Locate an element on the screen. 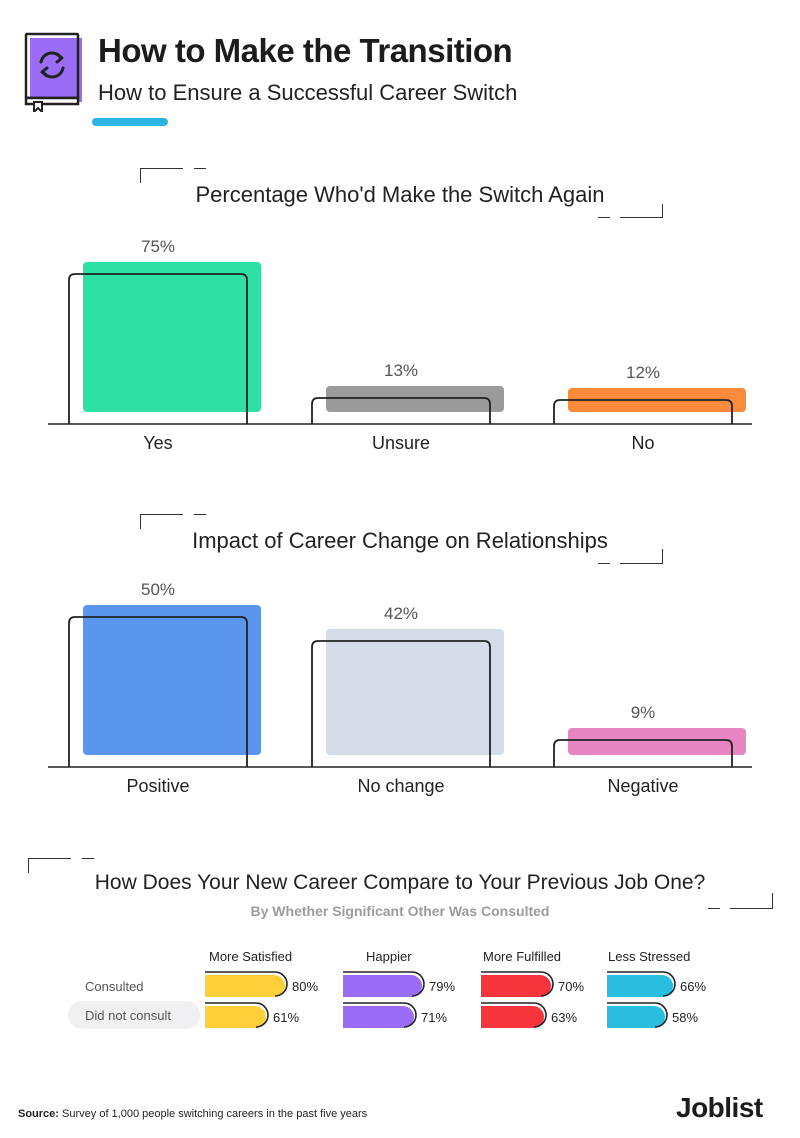  group-header: More Satisfied is located at coordinates (251, 956).